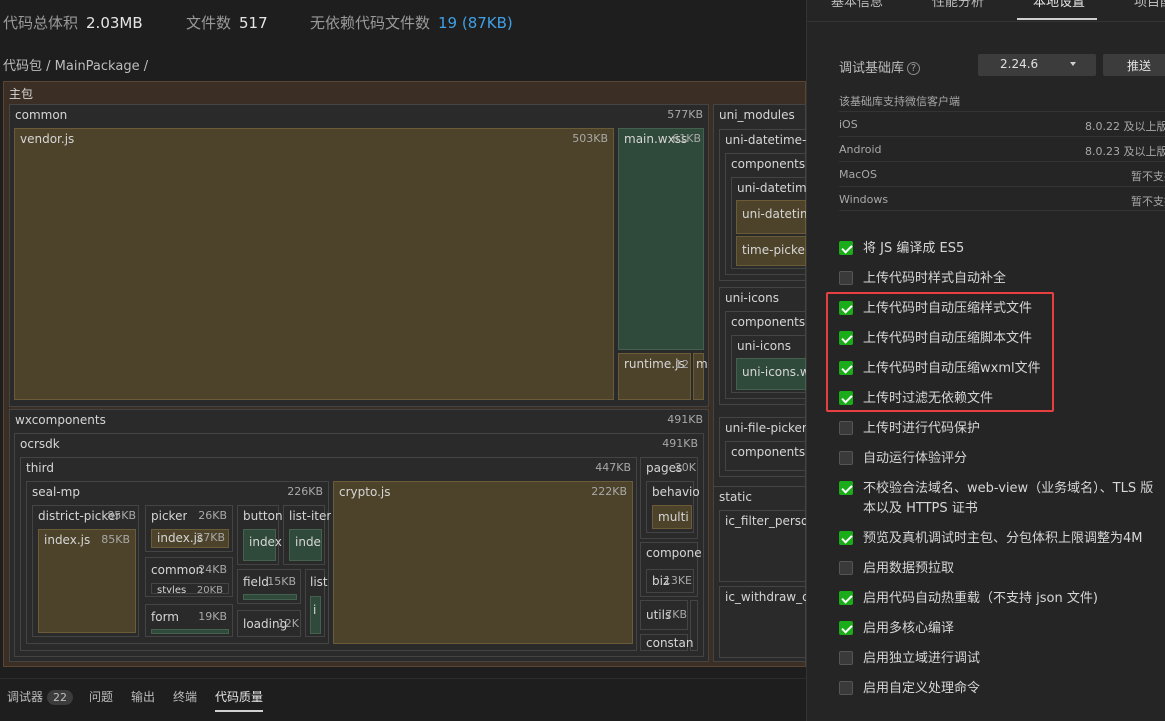  Describe the element at coordinates (87, 581) in the screenshot. I see `treemap-district-index-js: index.js 85KB` at that location.